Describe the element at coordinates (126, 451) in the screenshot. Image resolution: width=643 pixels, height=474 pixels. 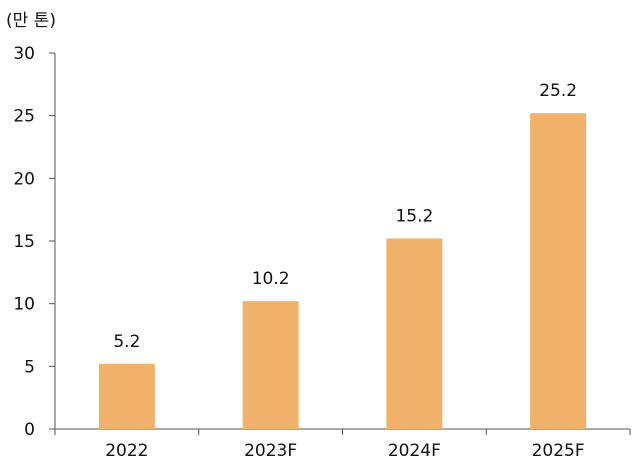
I see `x-tick-label: 2022` at that location.